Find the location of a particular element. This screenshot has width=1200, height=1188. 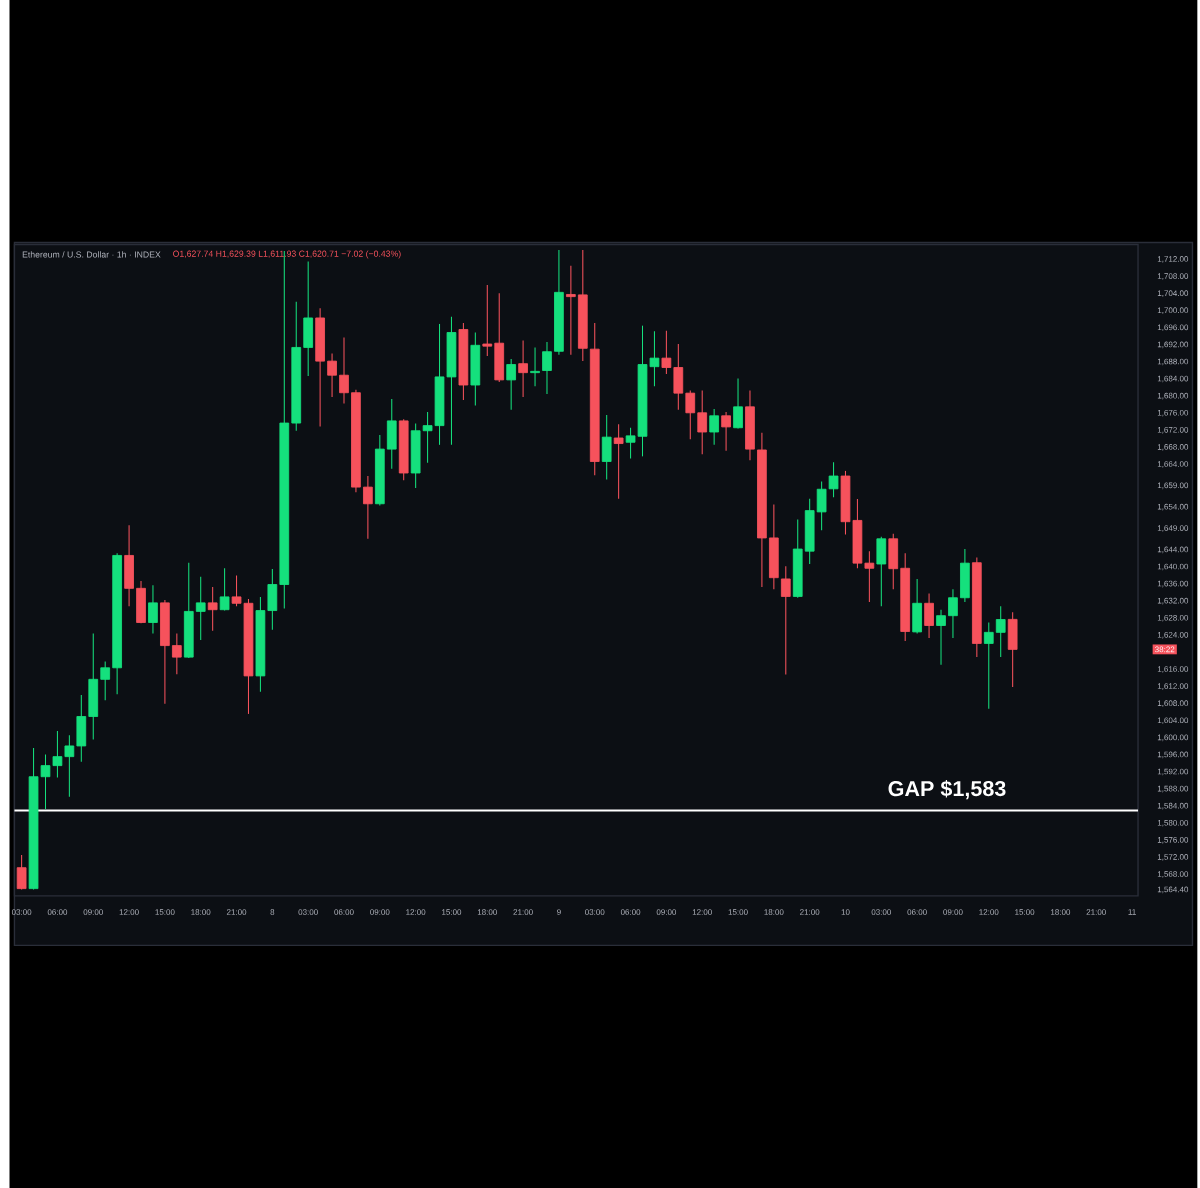

y-tick-label: 1,588.00 is located at coordinates (1173, 789).